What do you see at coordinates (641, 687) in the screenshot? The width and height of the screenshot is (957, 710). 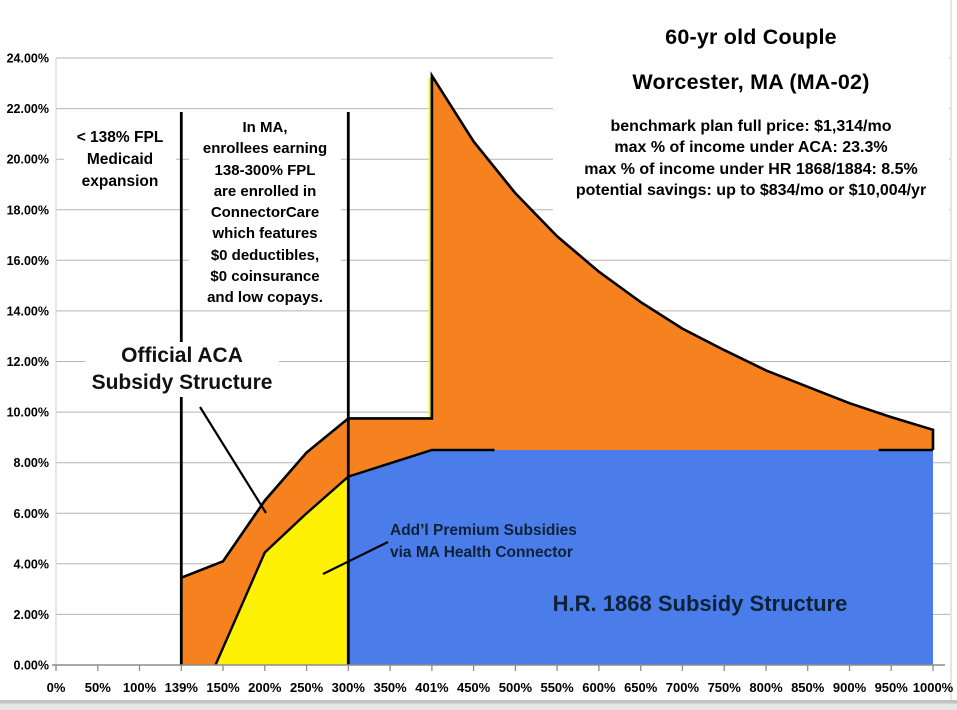 I see `x-tick-label: 650%` at bounding box center [641, 687].